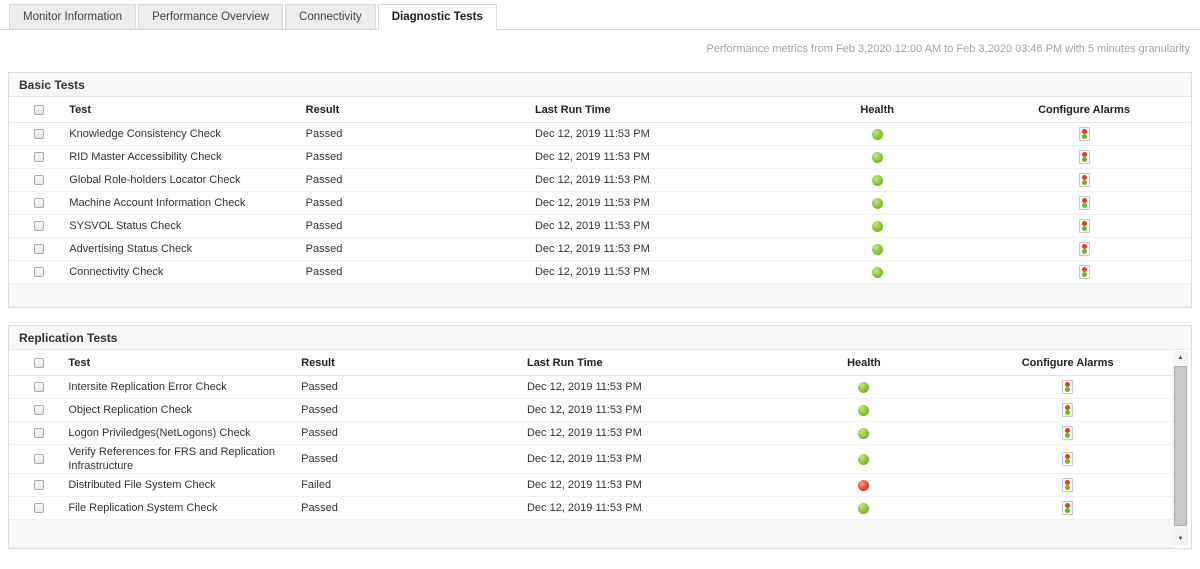 The height and width of the screenshot is (569, 1200). Describe the element at coordinates (322, 109) in the screenshot. I see `column-header-result: Result` at that location.